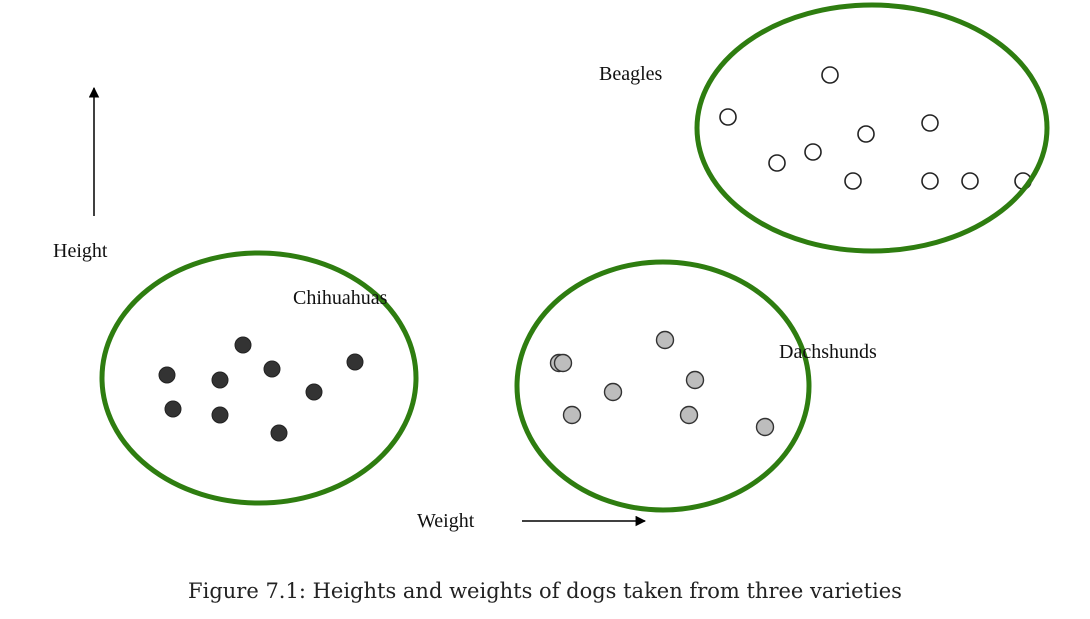  Describe the element at coordinates (631, 74) in the screenshot. I see `beagles-label: Beagles` at that location.